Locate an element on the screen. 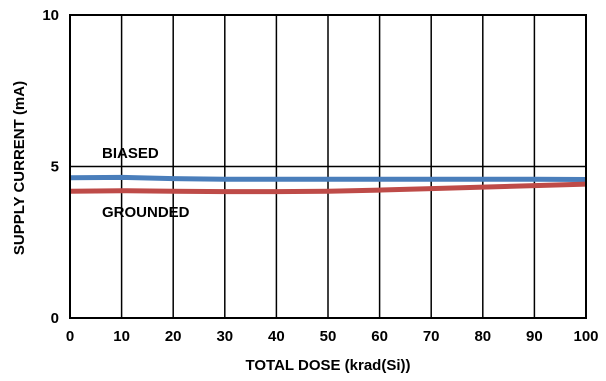 The width and height of the screenshot is (606, 381). annotation-grounded: GROUNDED is located at coordinates (146, 212).